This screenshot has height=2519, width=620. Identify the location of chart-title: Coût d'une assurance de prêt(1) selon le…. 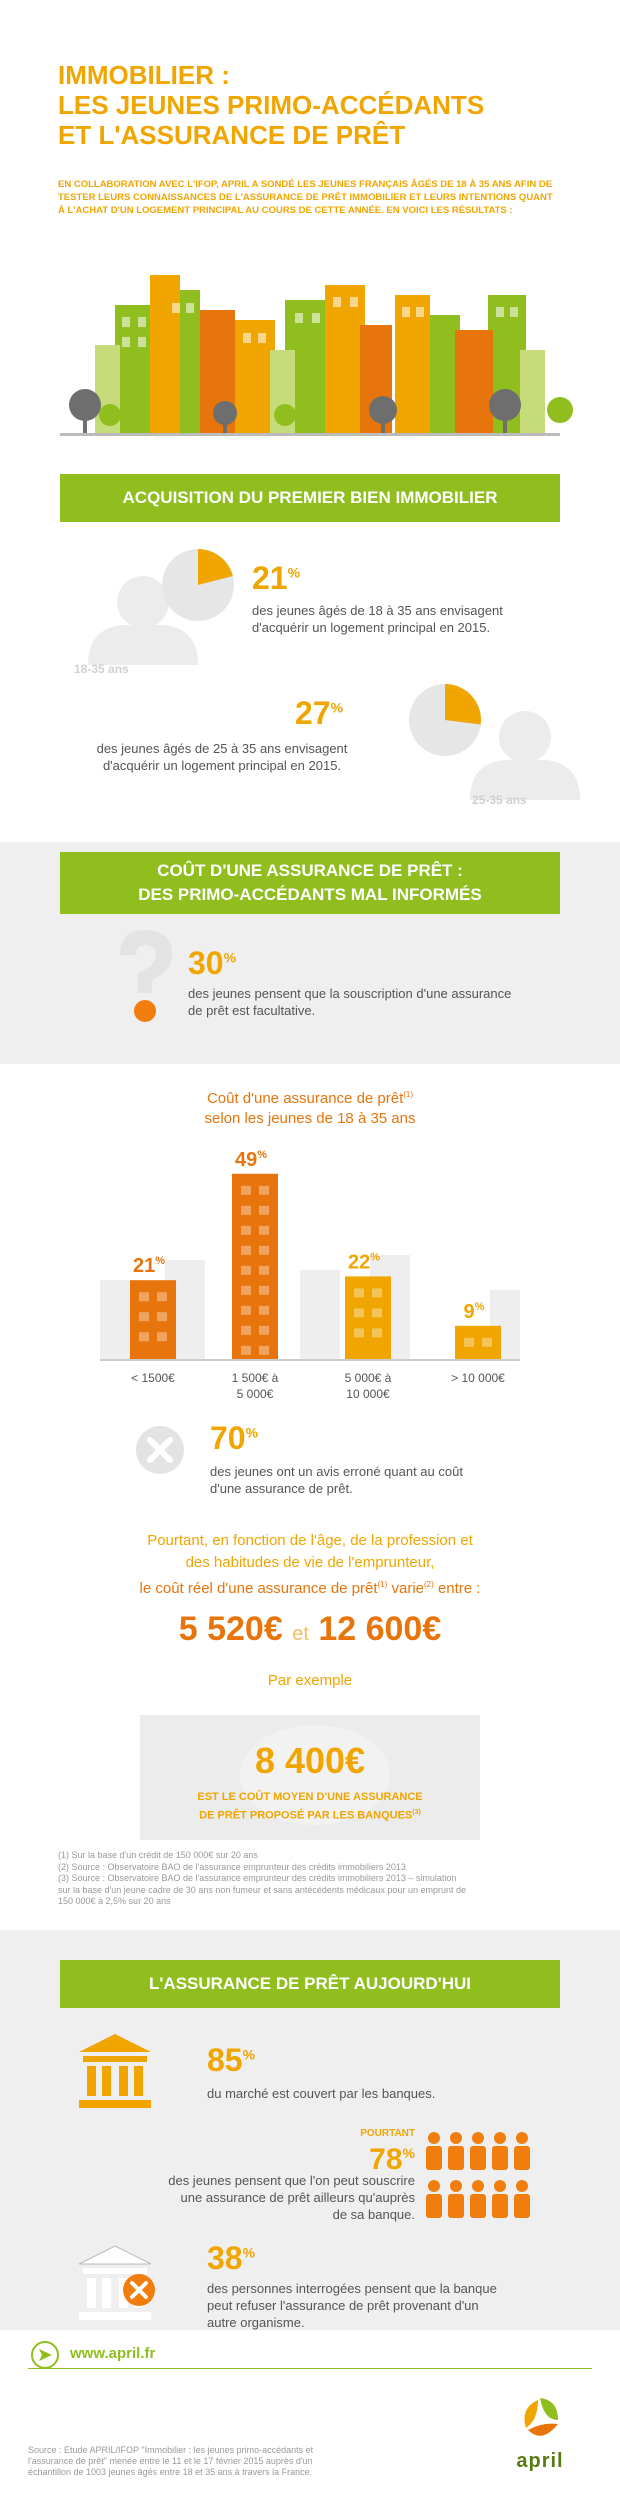
(310, 1107).